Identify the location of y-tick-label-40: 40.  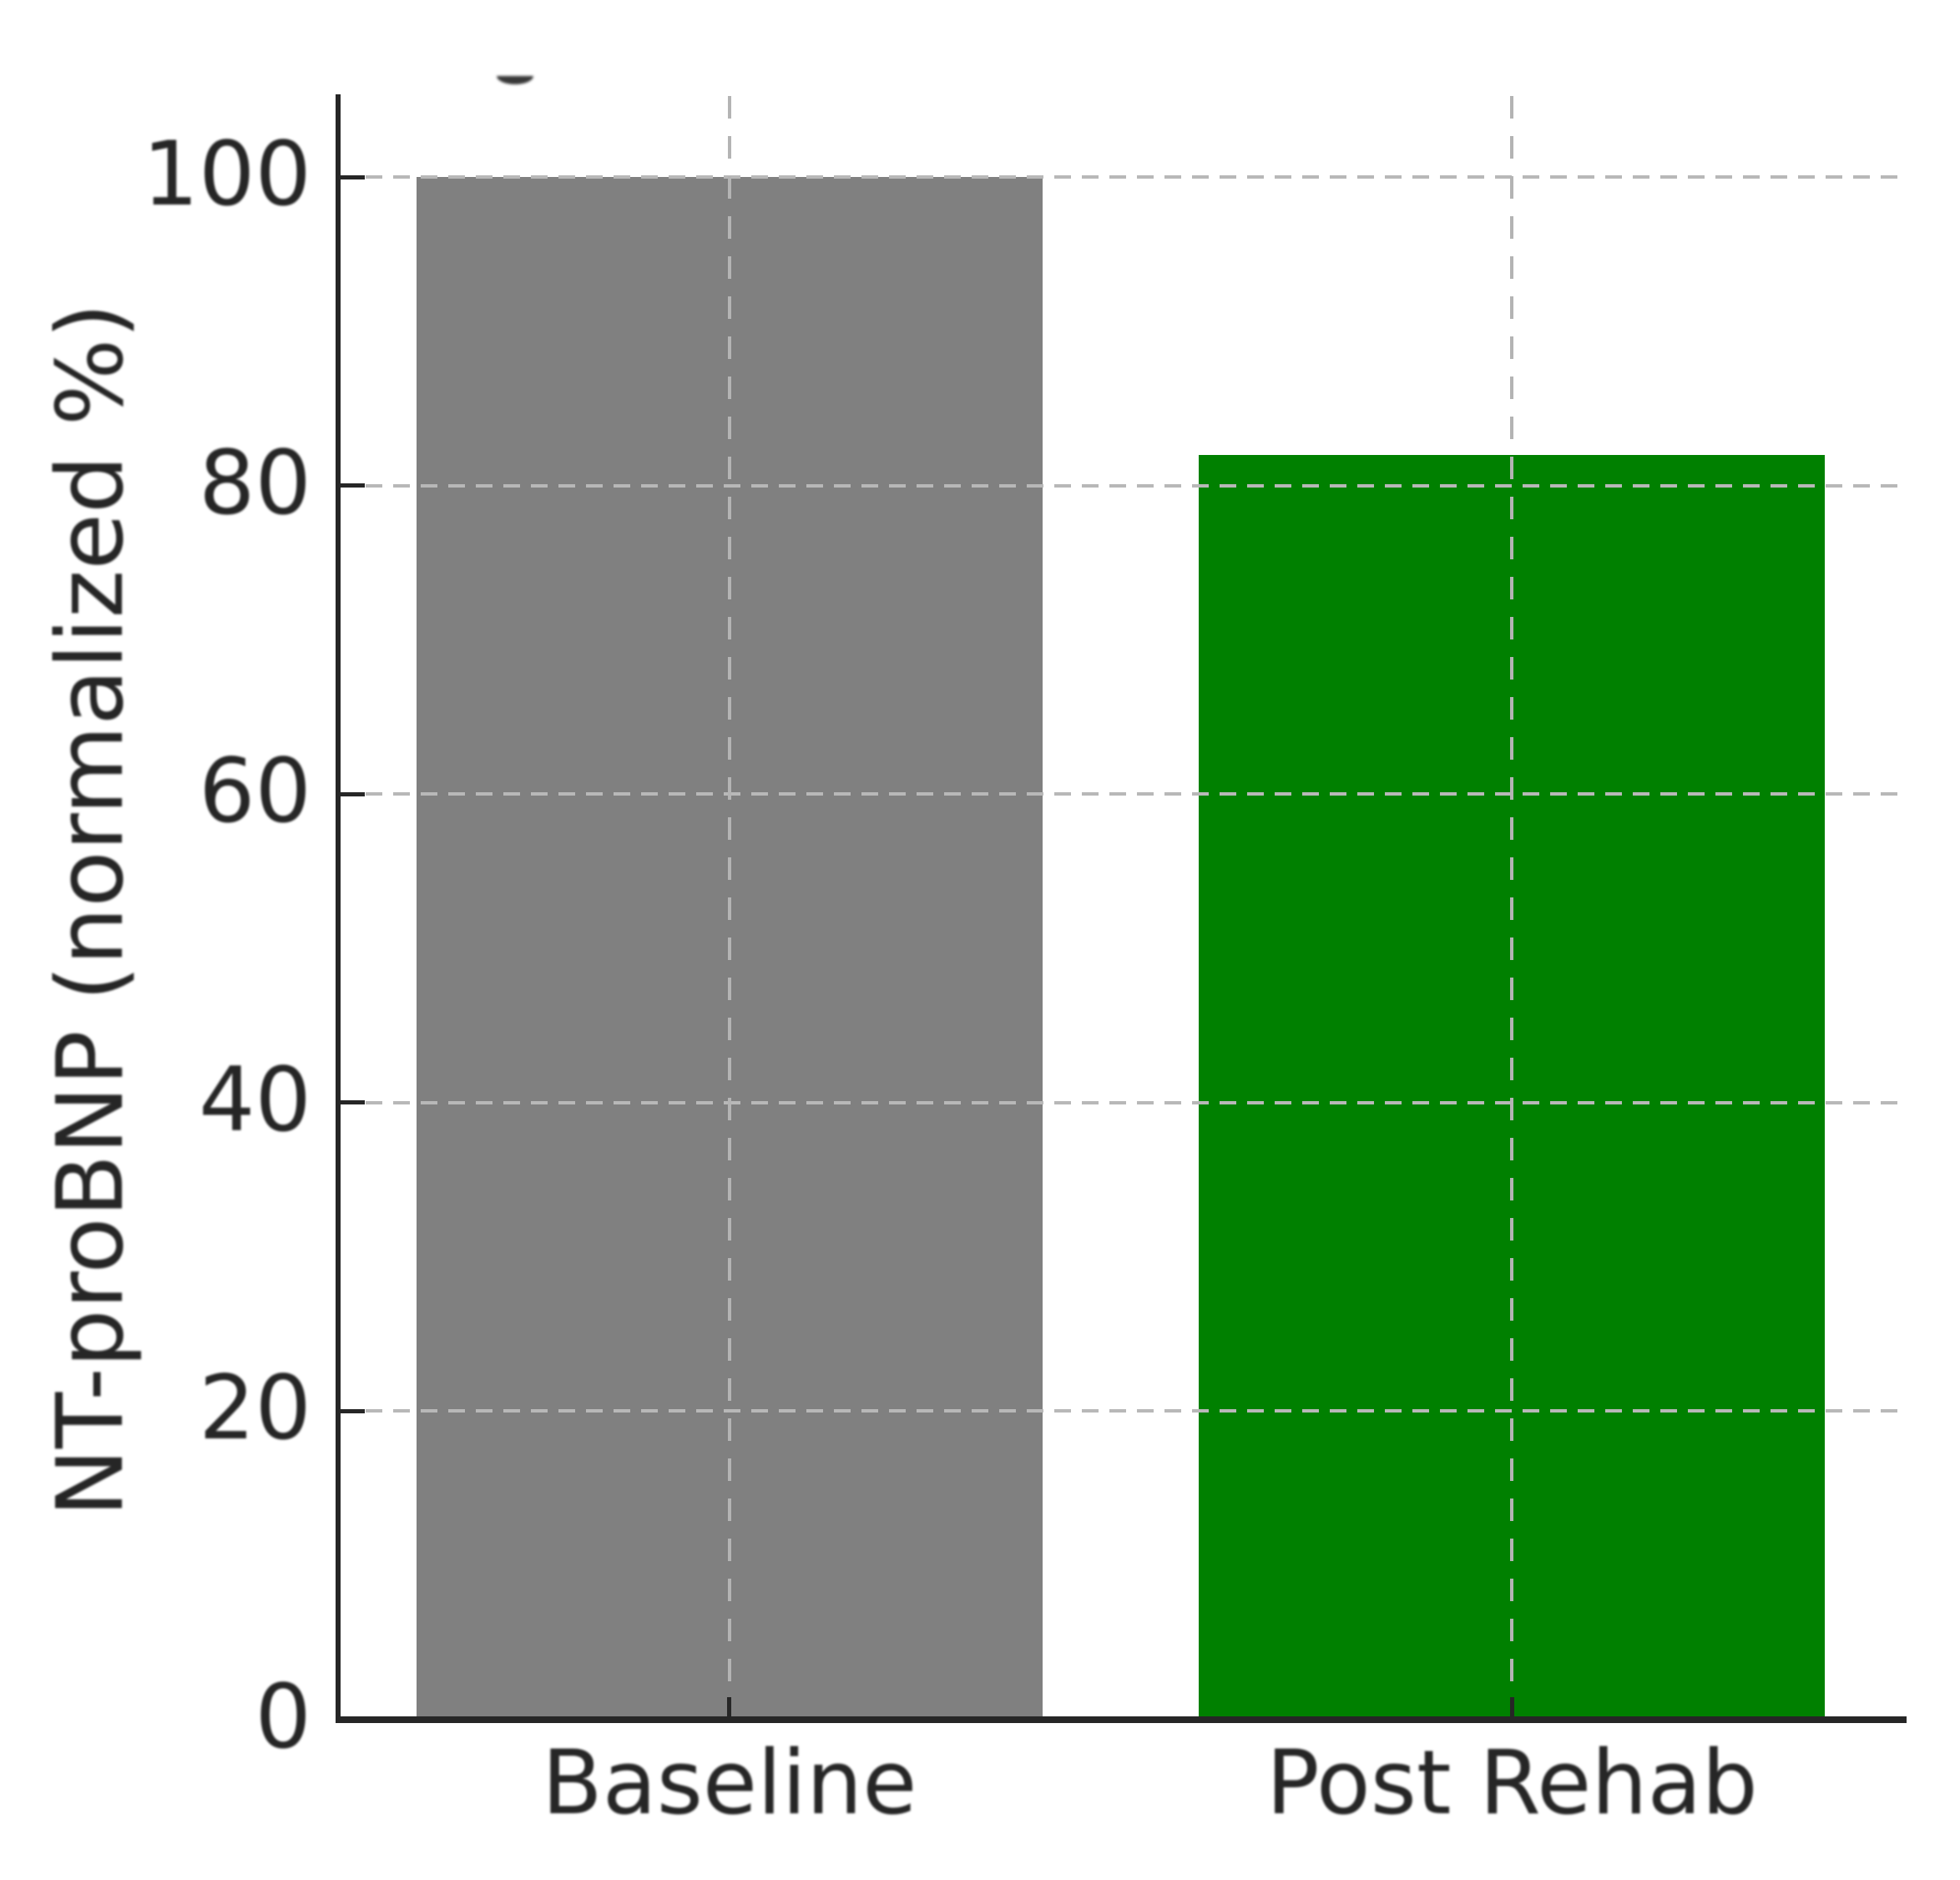
(255, 1099).